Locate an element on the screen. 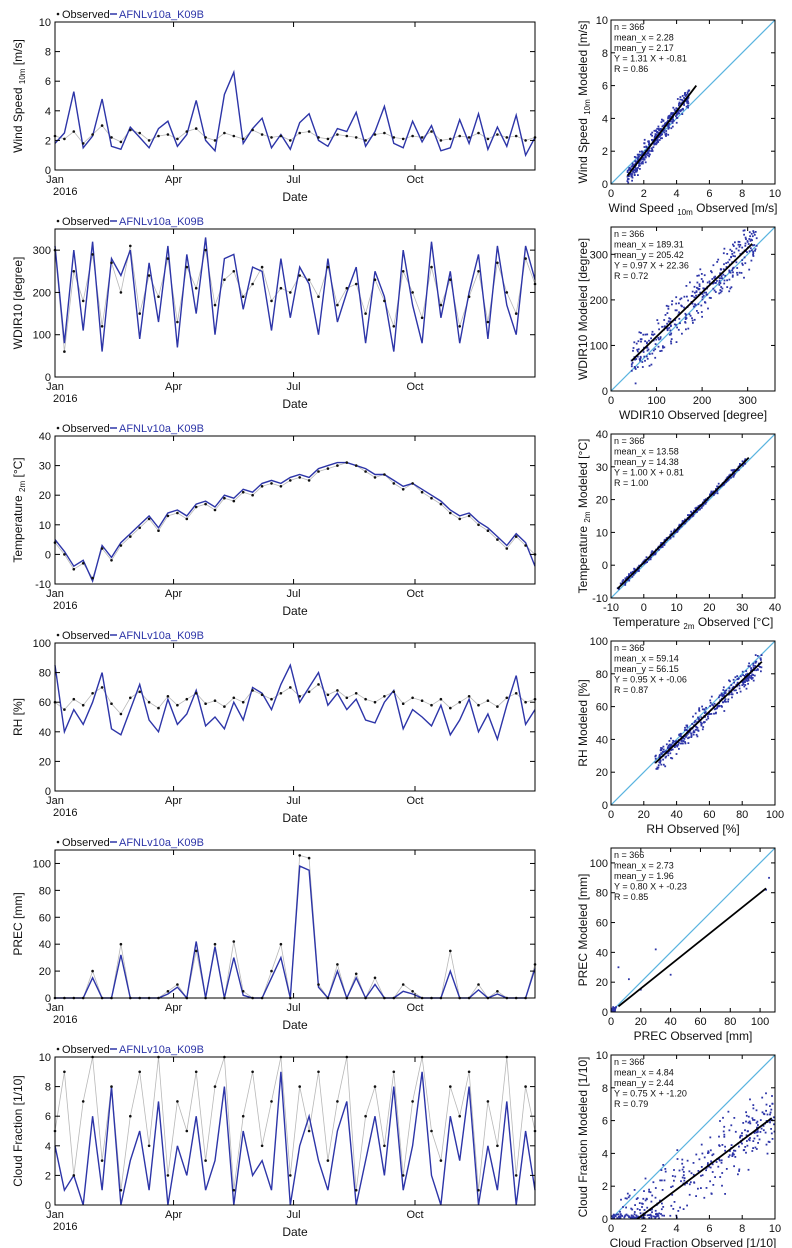  stats-line: n = 366 is located at coordinates (629, 1062).